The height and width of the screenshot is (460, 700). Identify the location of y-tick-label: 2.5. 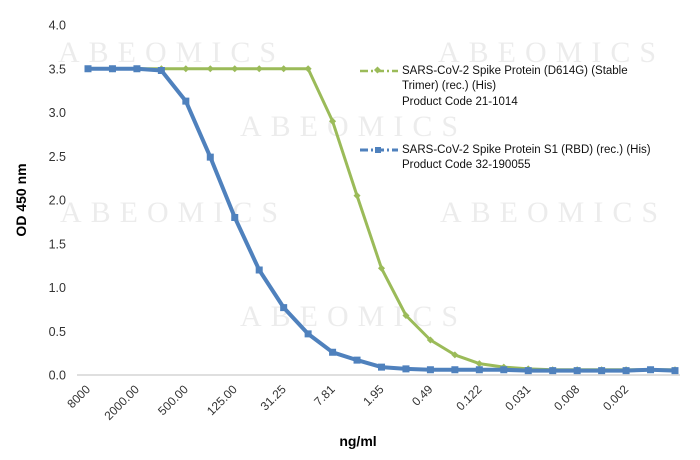
(57, 157).